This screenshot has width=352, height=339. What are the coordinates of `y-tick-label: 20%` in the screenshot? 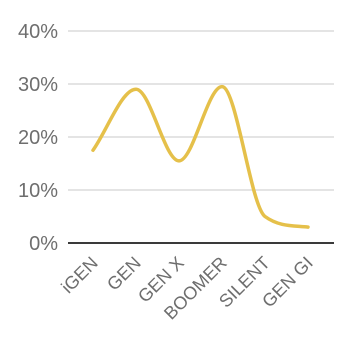 It's located at (38, 138).